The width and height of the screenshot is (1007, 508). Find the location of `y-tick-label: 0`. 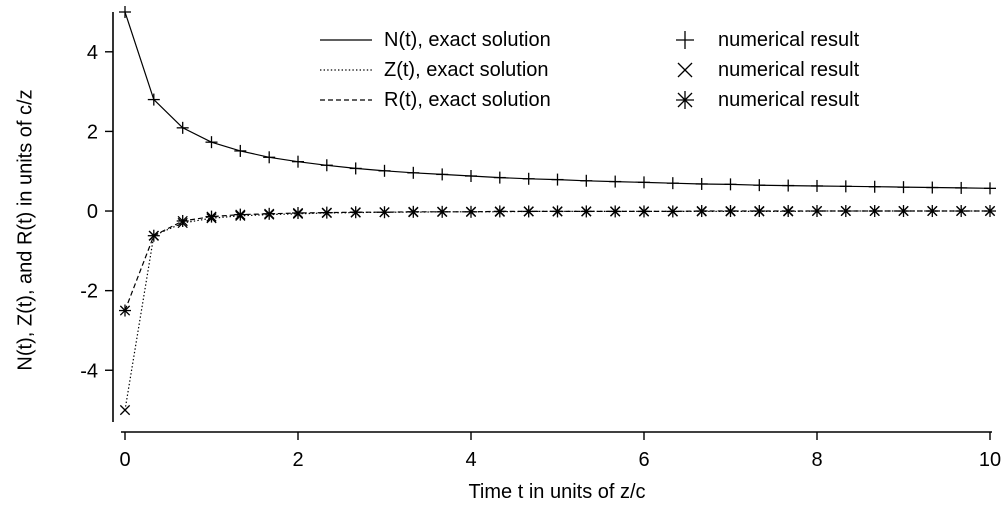

y-tick-label: 0 is located at coordinates (92, 212).